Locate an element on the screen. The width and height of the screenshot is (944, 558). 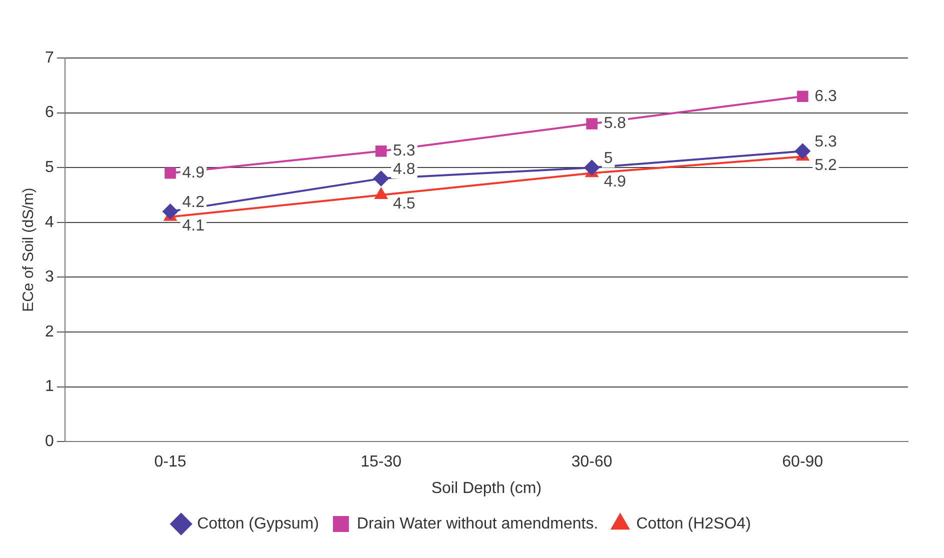
x-axis-title: Soil Depth (cm) is located at coordinates (486, 488).